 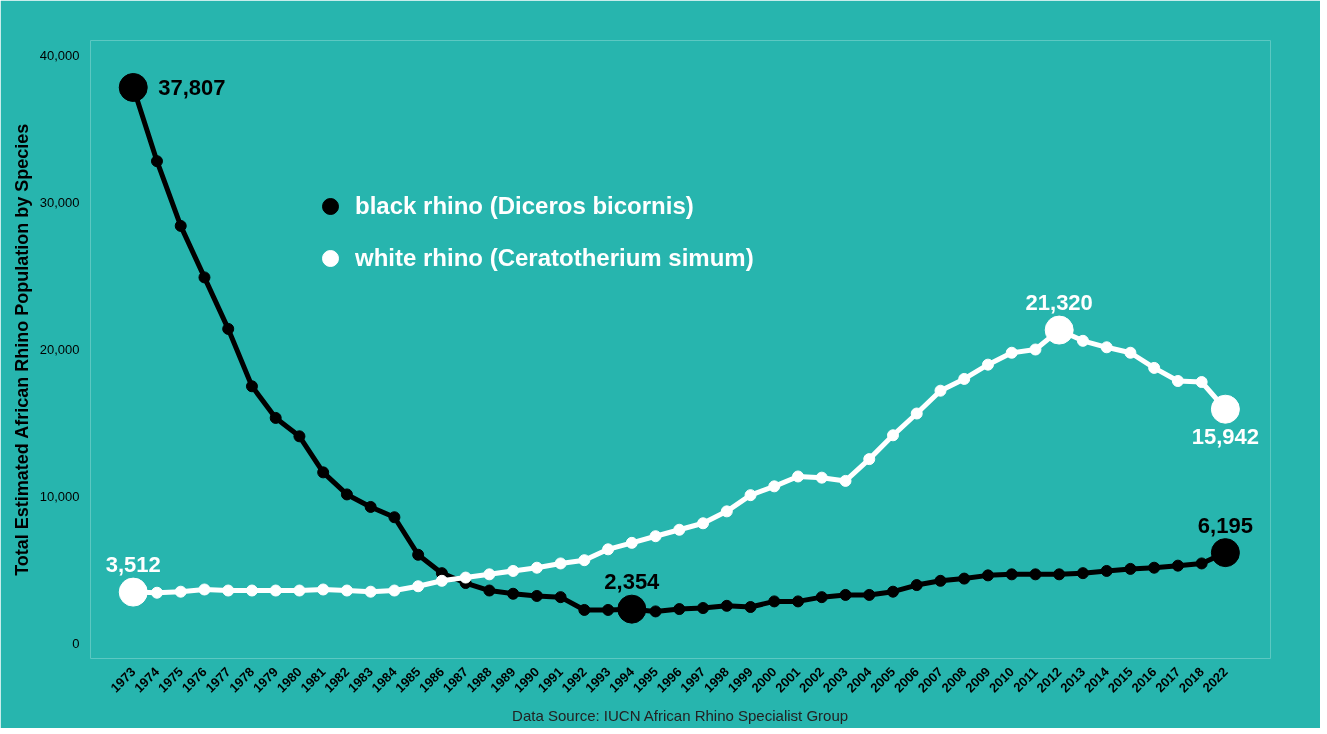 I want to click on y-axis-title: Total Estimated African Rhino Population by Species, so click(x=21, y=349).